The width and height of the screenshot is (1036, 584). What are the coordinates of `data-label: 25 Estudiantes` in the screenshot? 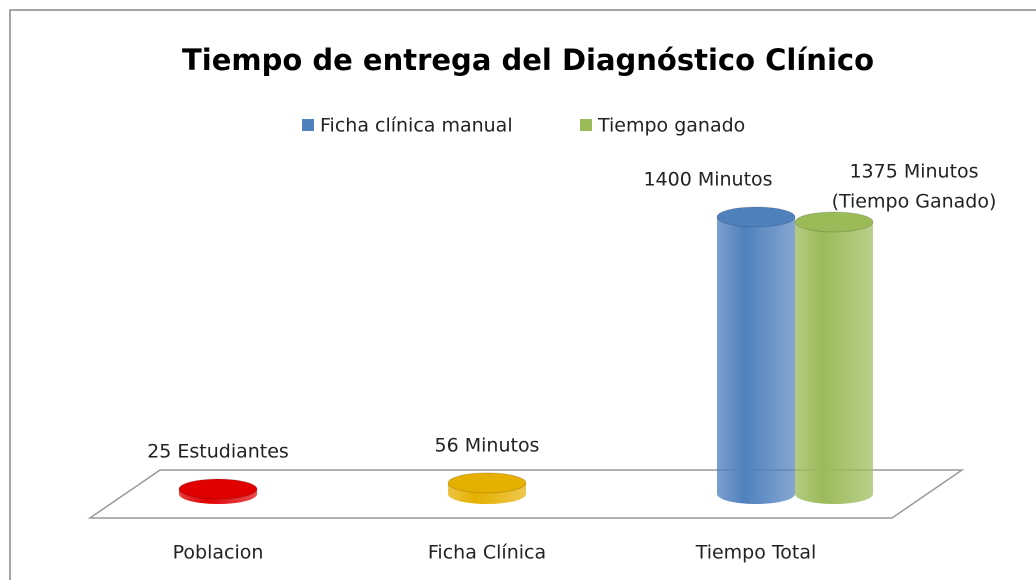 It's located at (218, 452).